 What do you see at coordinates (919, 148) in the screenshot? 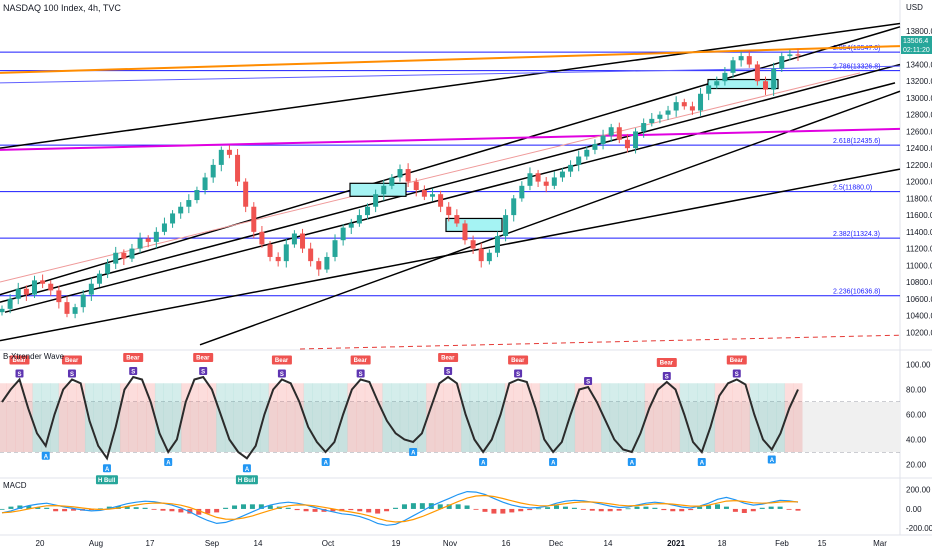
I see `price-tick-label: 12400.00` at bounding box center [919, 148].